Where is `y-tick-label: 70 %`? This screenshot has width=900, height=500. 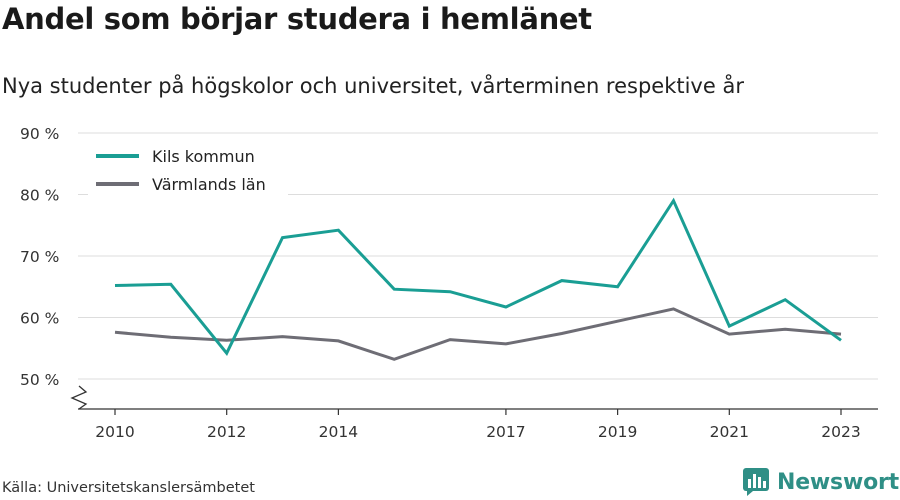
y-tick-label: 70 % is located at coordinates (39, 257).